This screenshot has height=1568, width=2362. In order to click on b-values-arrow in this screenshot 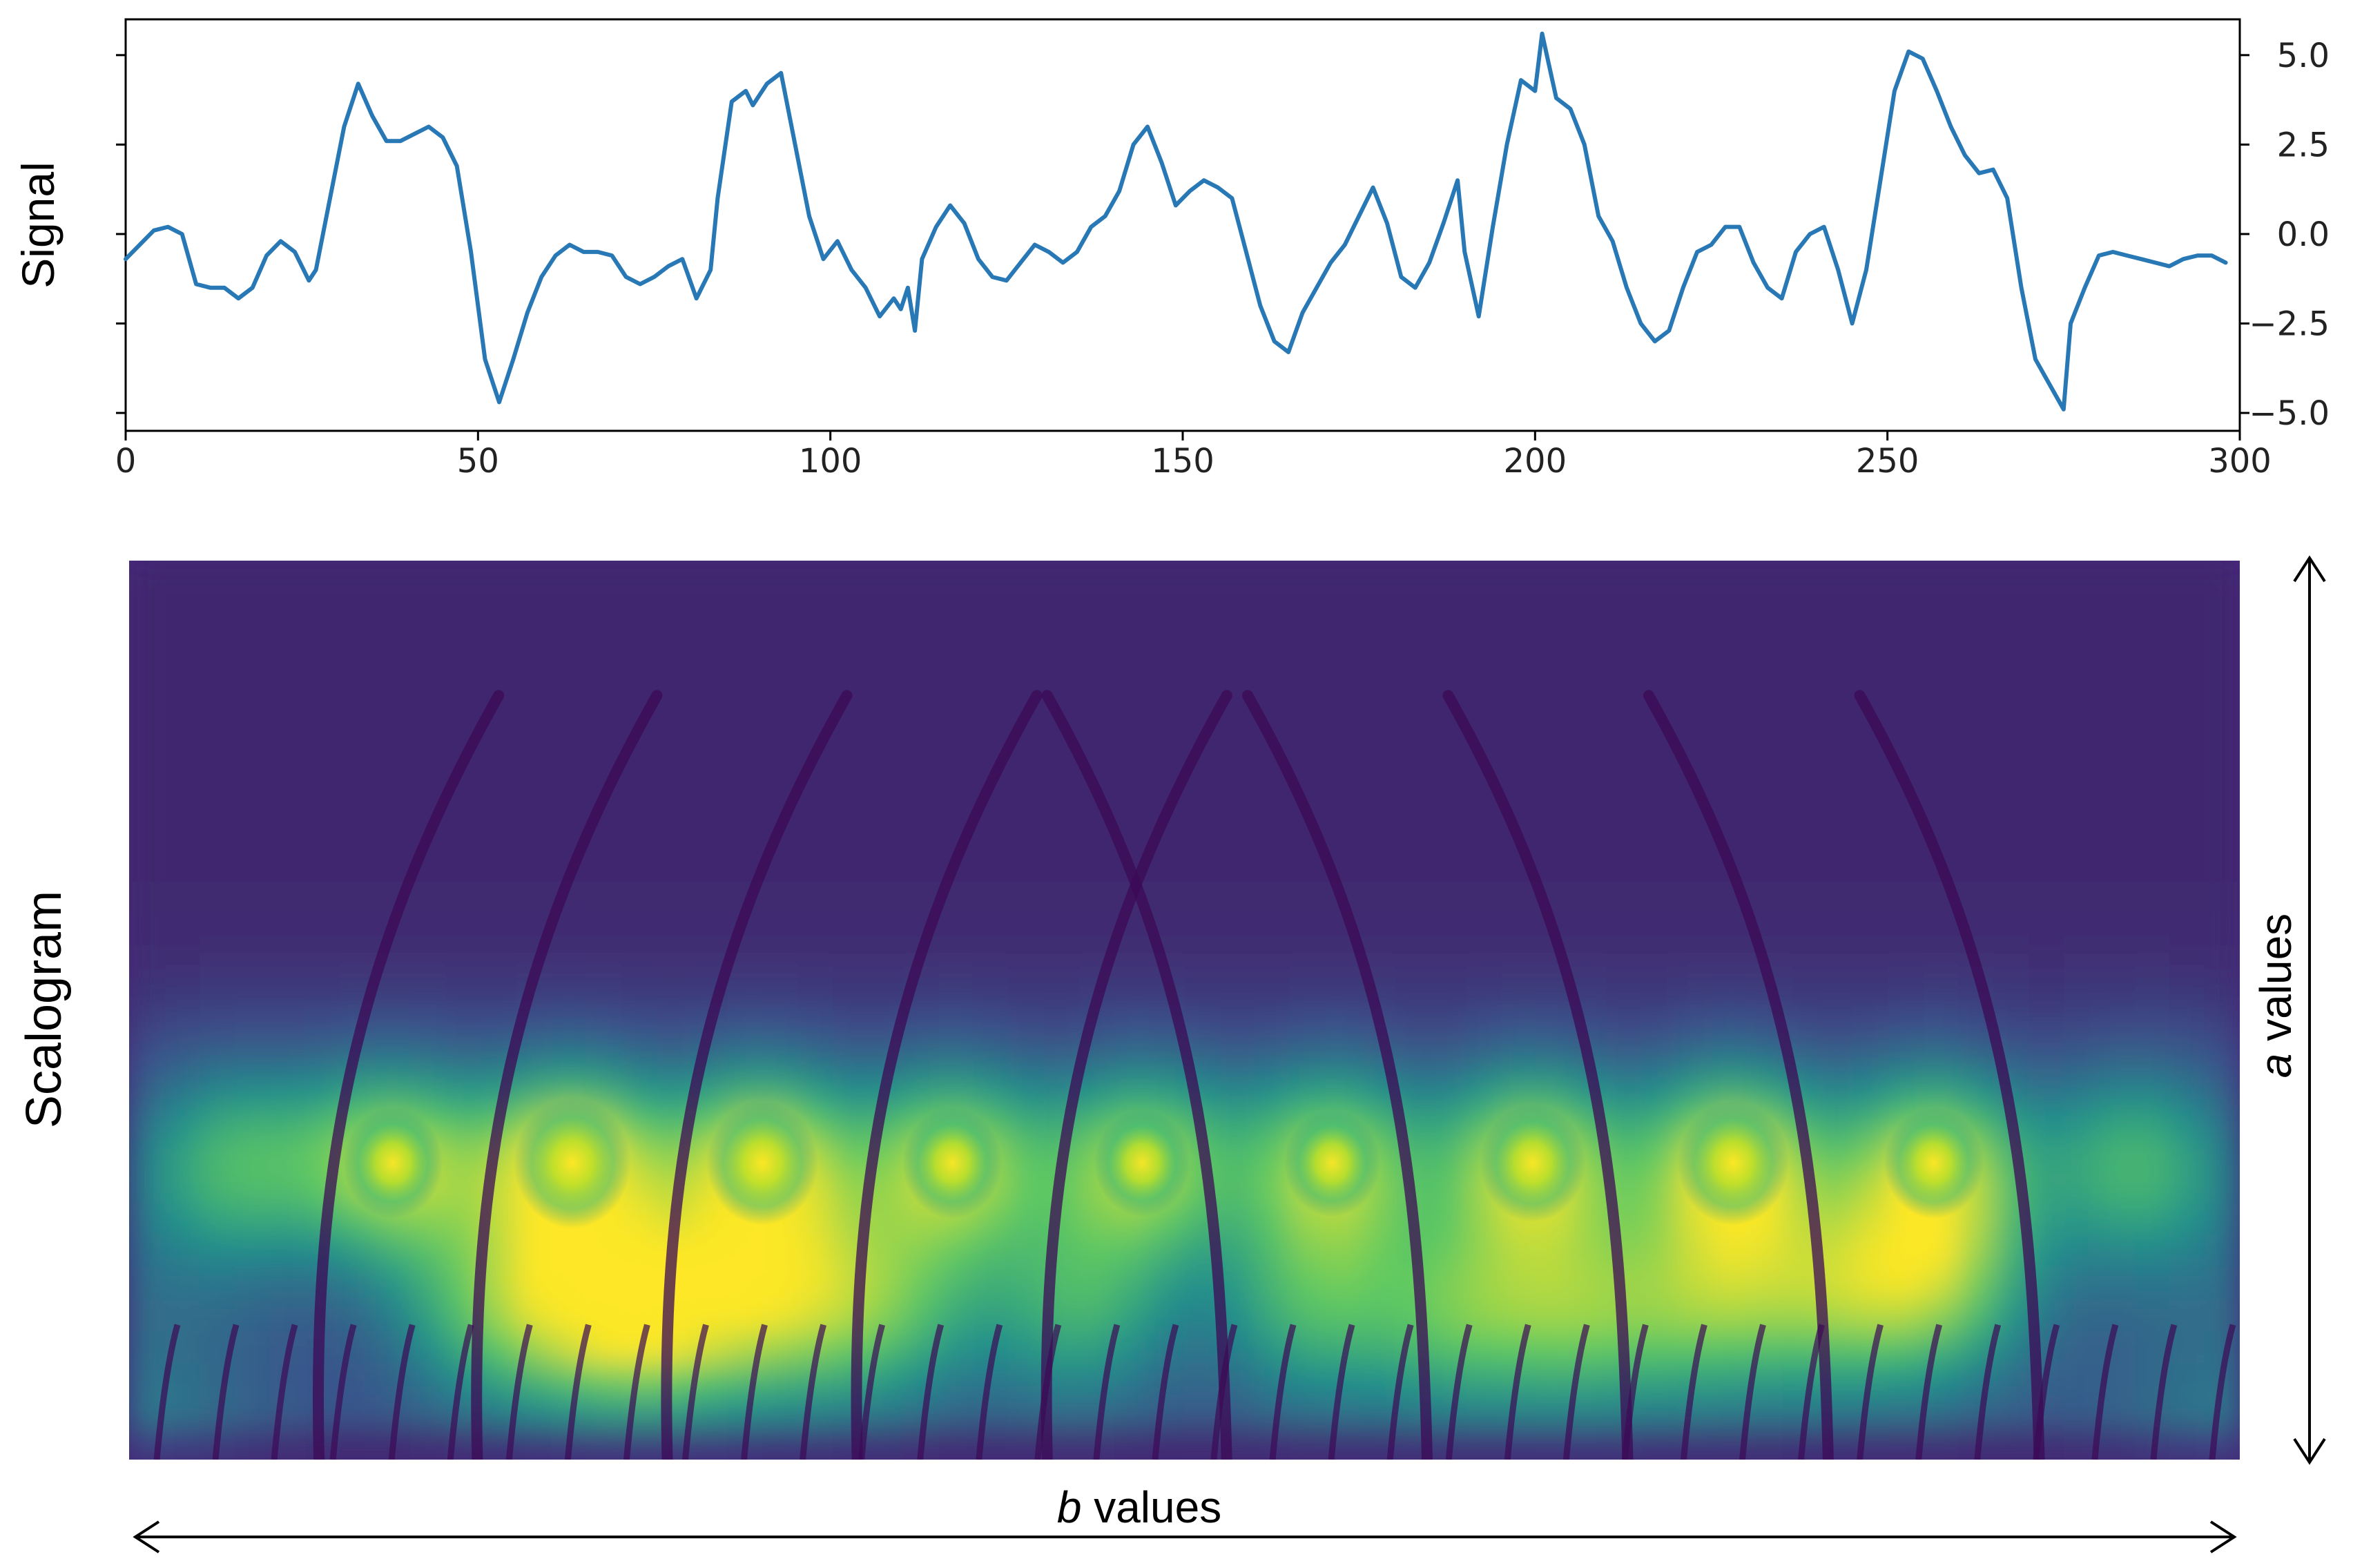, I will do `click(1185, 1537)`.